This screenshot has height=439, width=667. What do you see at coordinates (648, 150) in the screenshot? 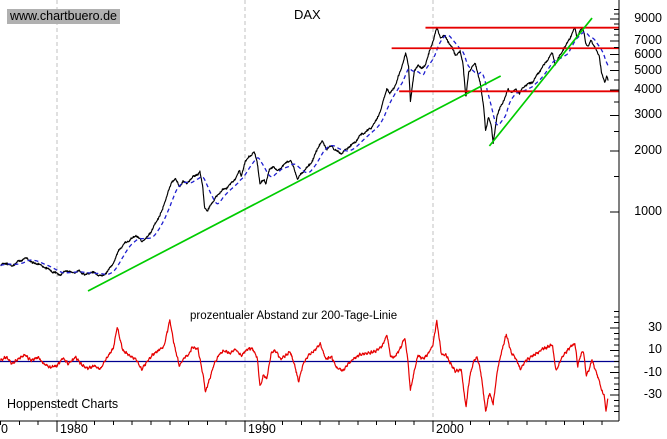
I see `price-axis-label: 2000` at bounding box center [648, 150].